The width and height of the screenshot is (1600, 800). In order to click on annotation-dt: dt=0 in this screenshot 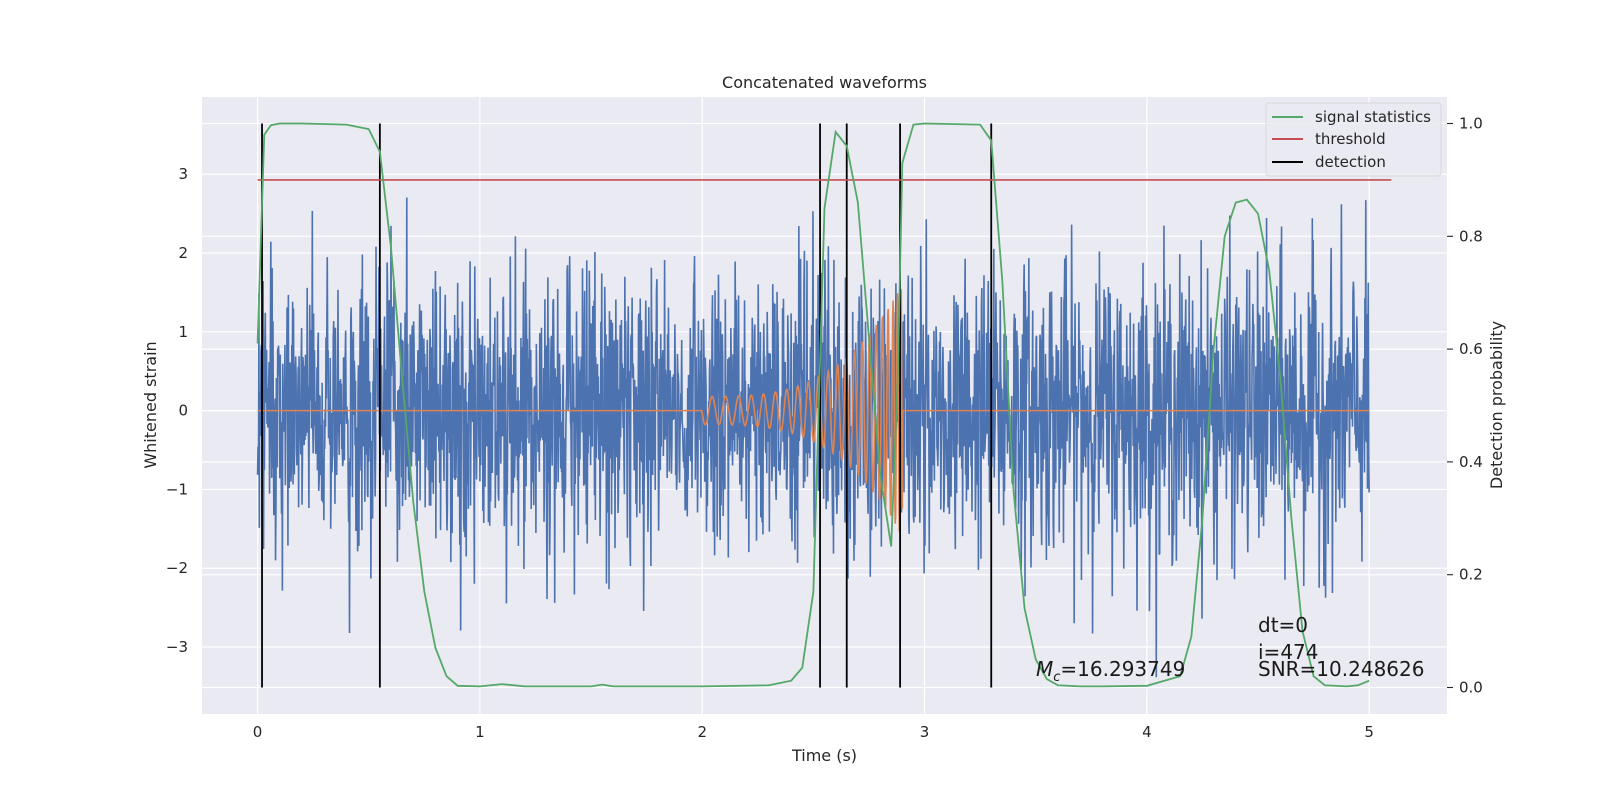, I will do `click(1283, 625)`.